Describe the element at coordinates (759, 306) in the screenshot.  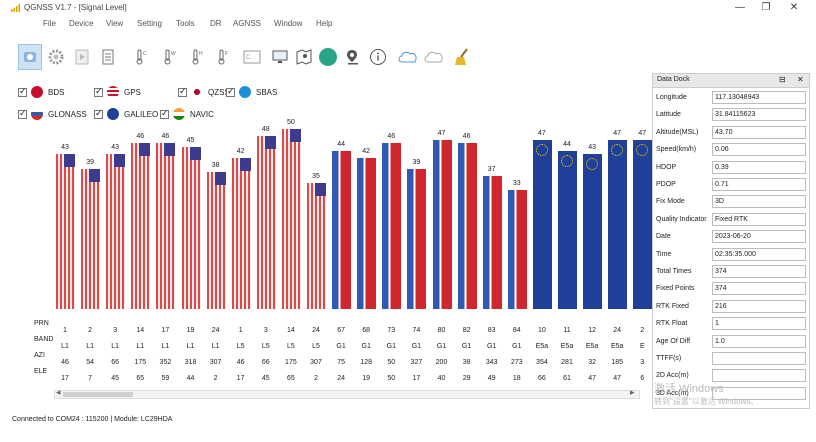
I see `dock-field-value: 216` at that location.